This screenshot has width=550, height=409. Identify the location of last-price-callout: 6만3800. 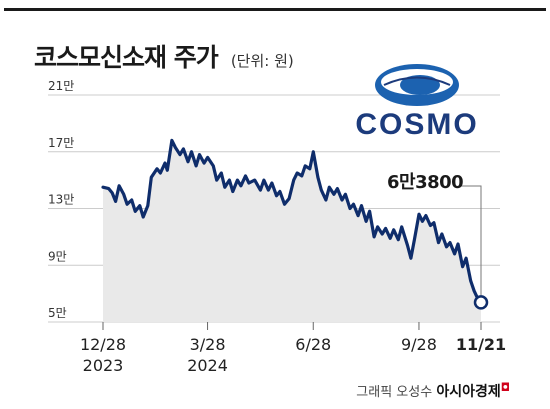
(425, 182).